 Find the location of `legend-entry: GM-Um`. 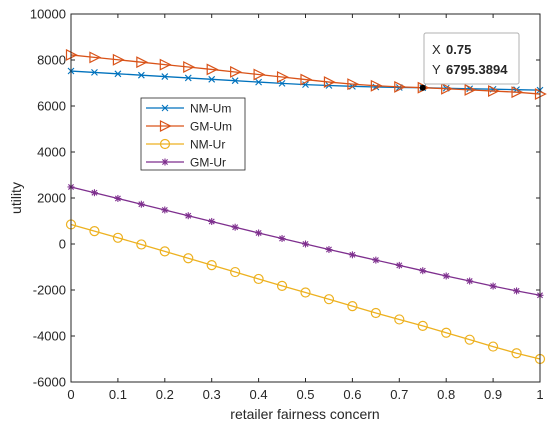

legend-entry: GM-Um is located at coordinates (189, 127).